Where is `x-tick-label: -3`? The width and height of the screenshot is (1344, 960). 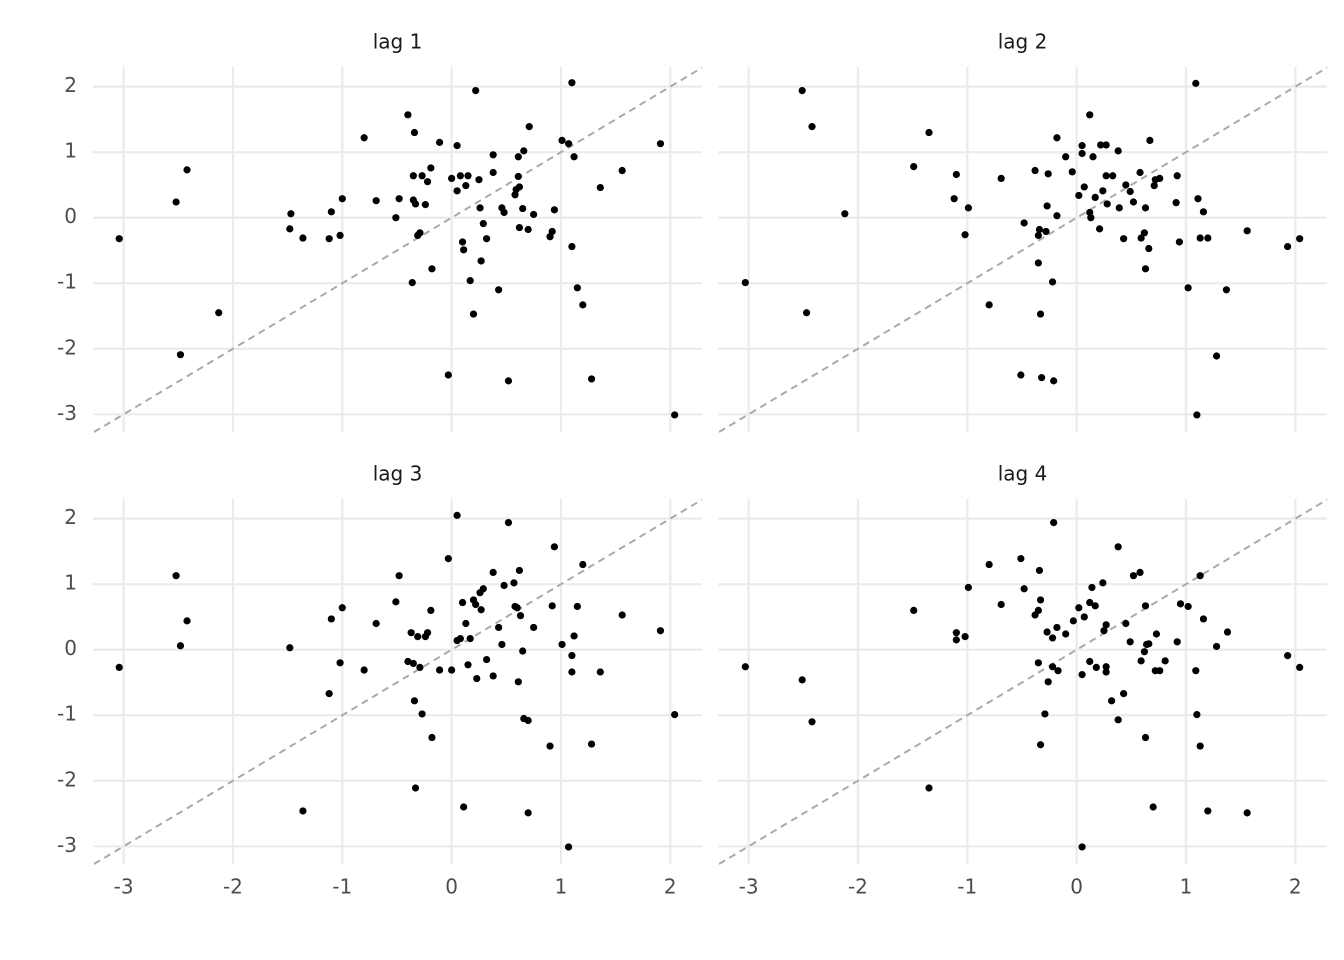
x-tick-label: -3 is located at coordinates (124, 887).